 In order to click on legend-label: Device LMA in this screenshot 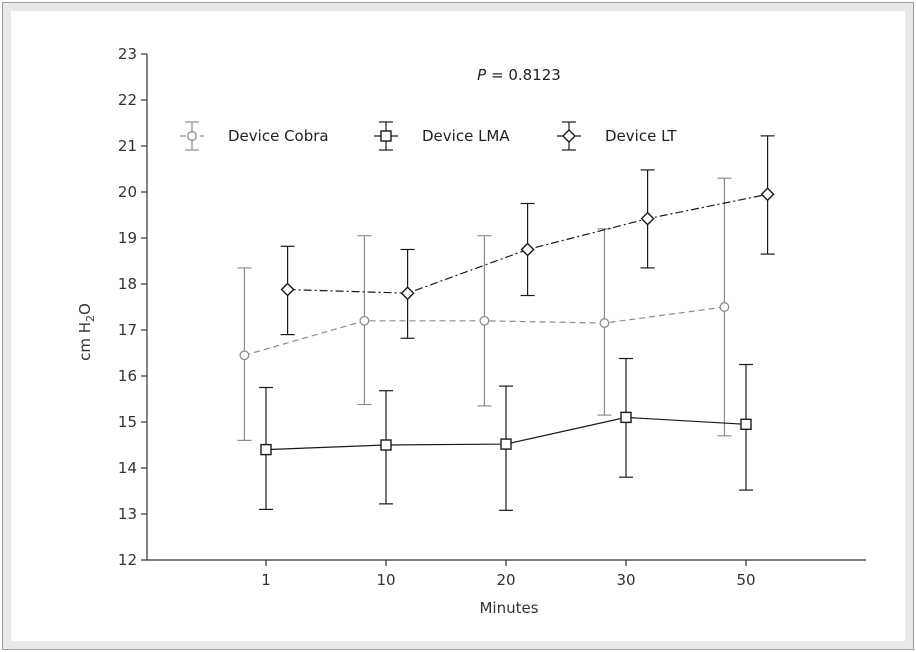, I will do `click(466, 136)`.